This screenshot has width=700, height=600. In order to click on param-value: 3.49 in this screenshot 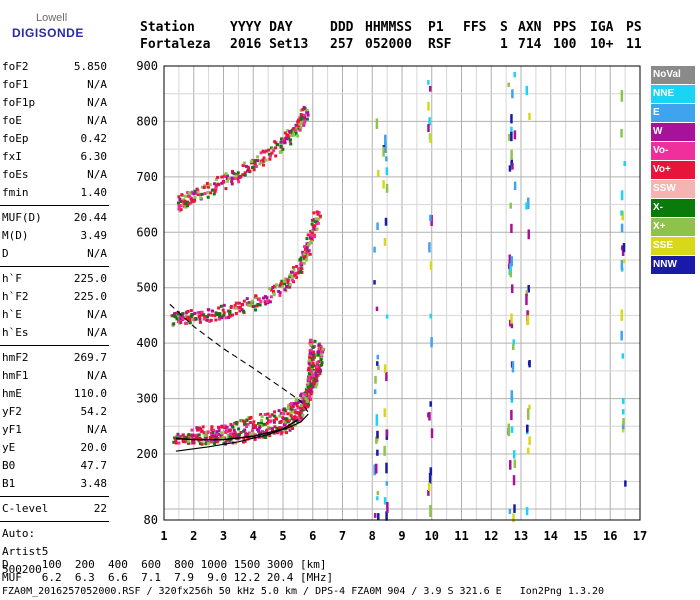, I will do `click(94, 235)`.